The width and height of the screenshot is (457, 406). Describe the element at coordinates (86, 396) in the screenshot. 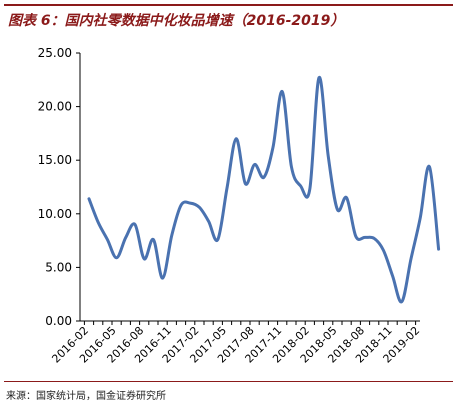

I see `source-note: 来源：国家统计局，国金证券研究所` at that location.